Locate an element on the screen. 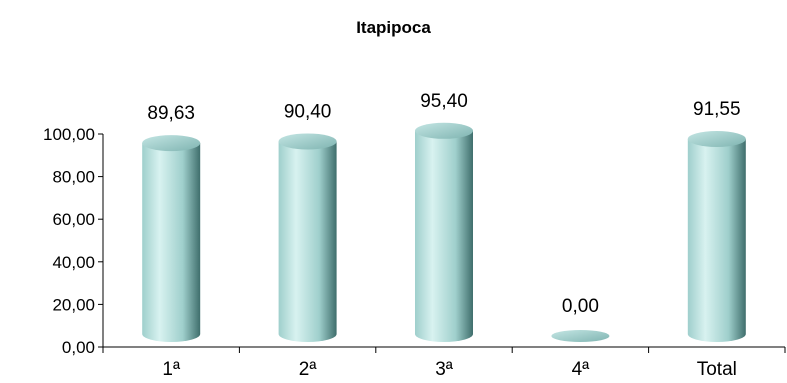 The image size is (787, 383). data-label: 95,40 is located at coordinates (444, 101).